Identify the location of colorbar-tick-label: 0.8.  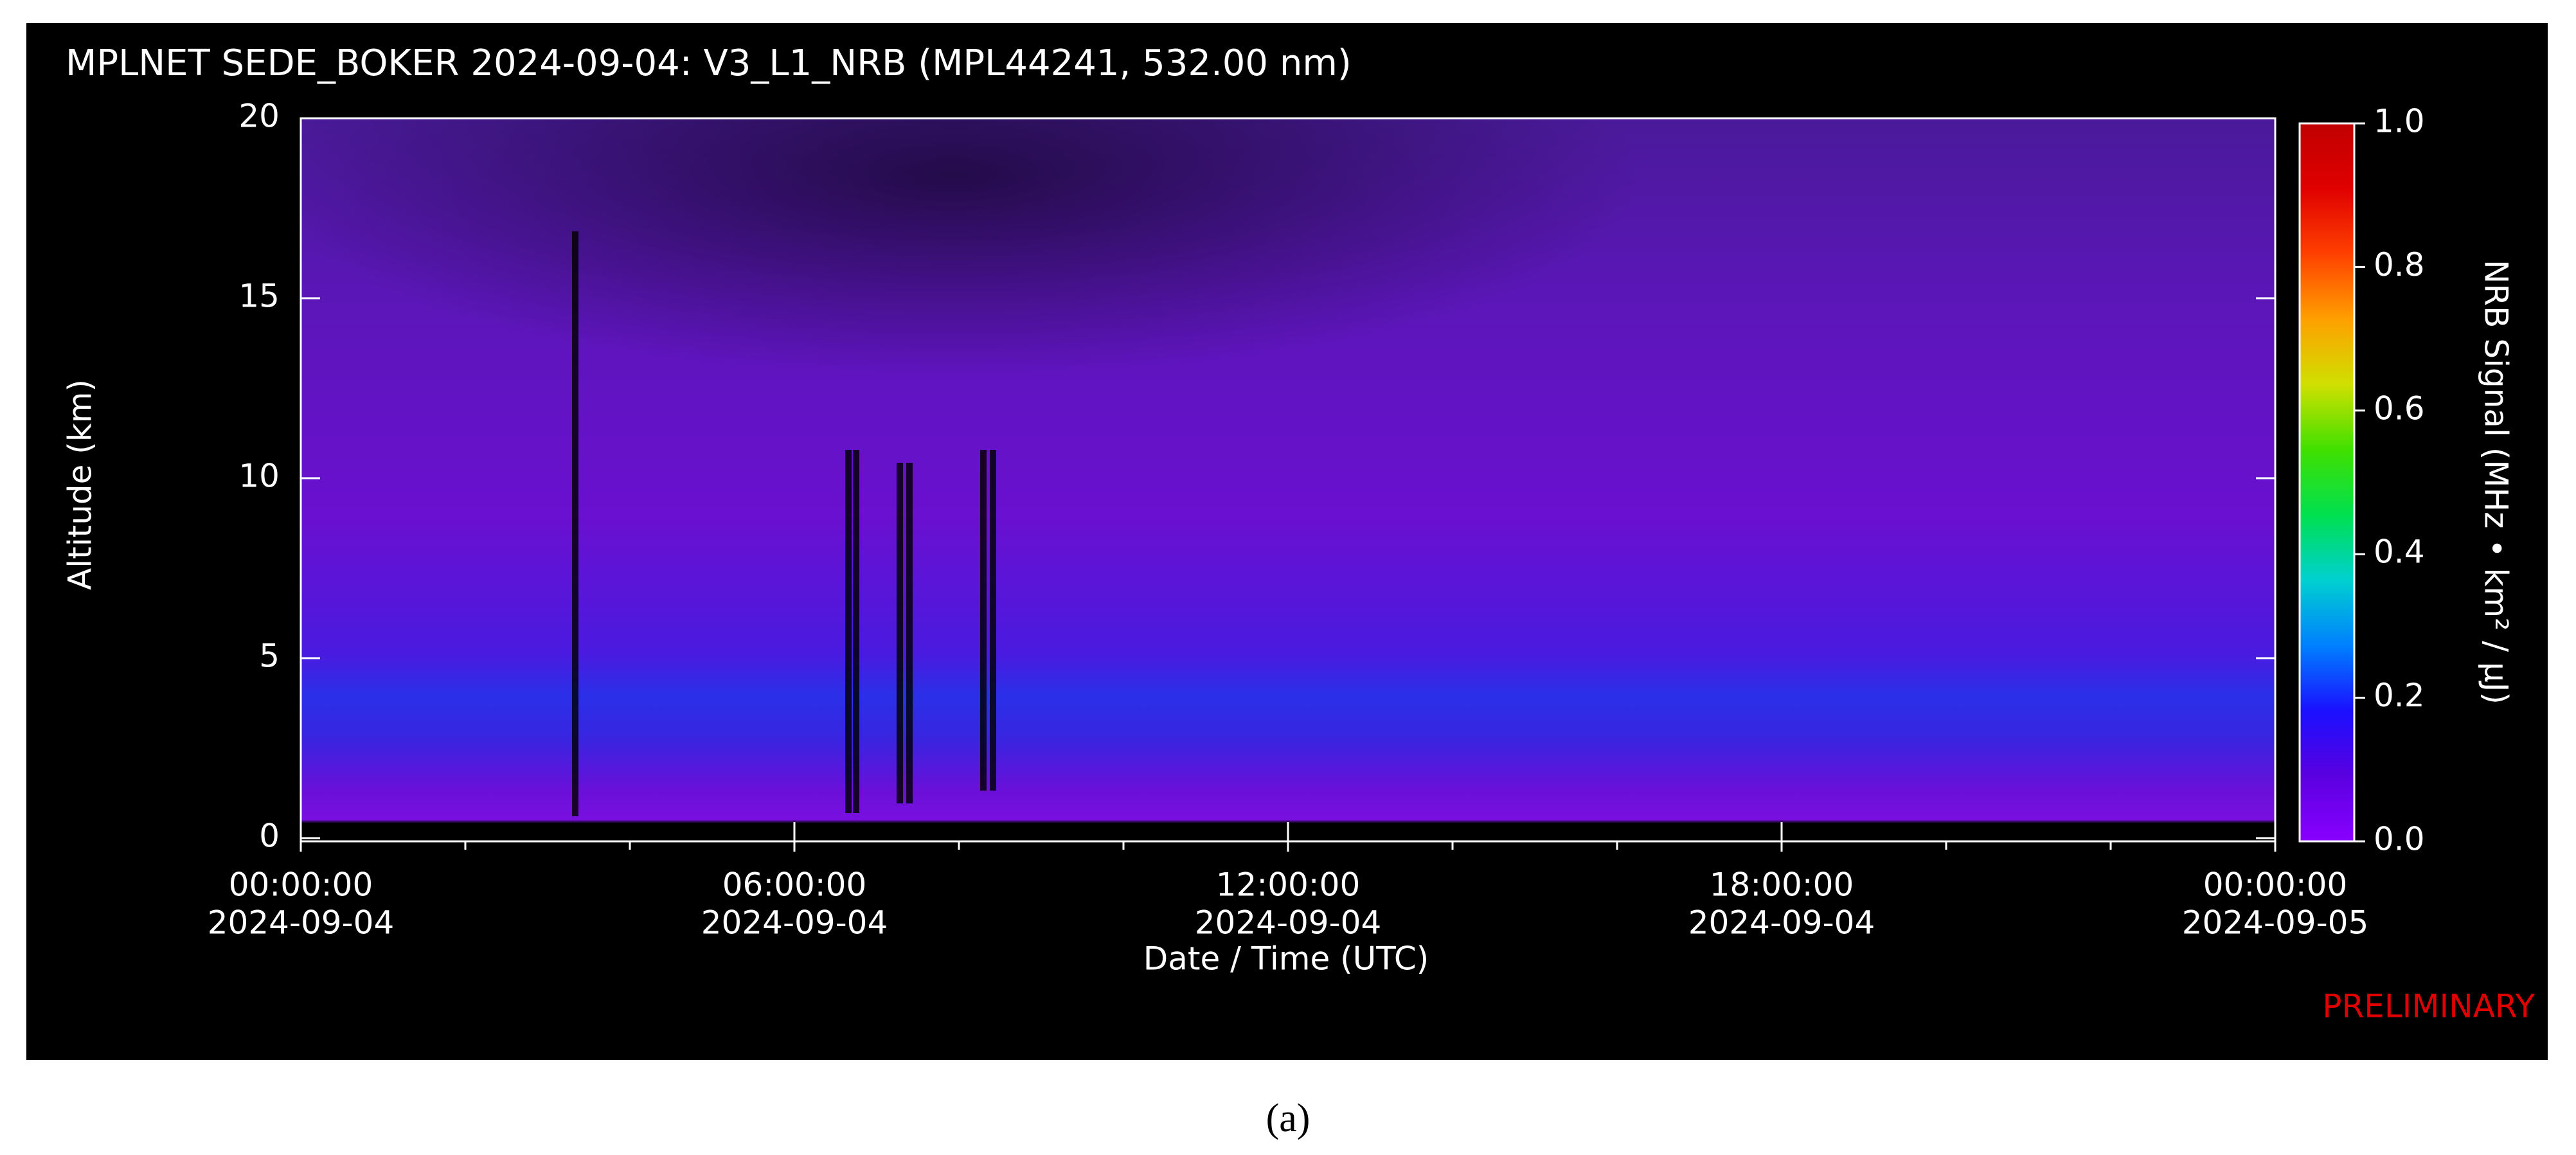
(2399, 264).